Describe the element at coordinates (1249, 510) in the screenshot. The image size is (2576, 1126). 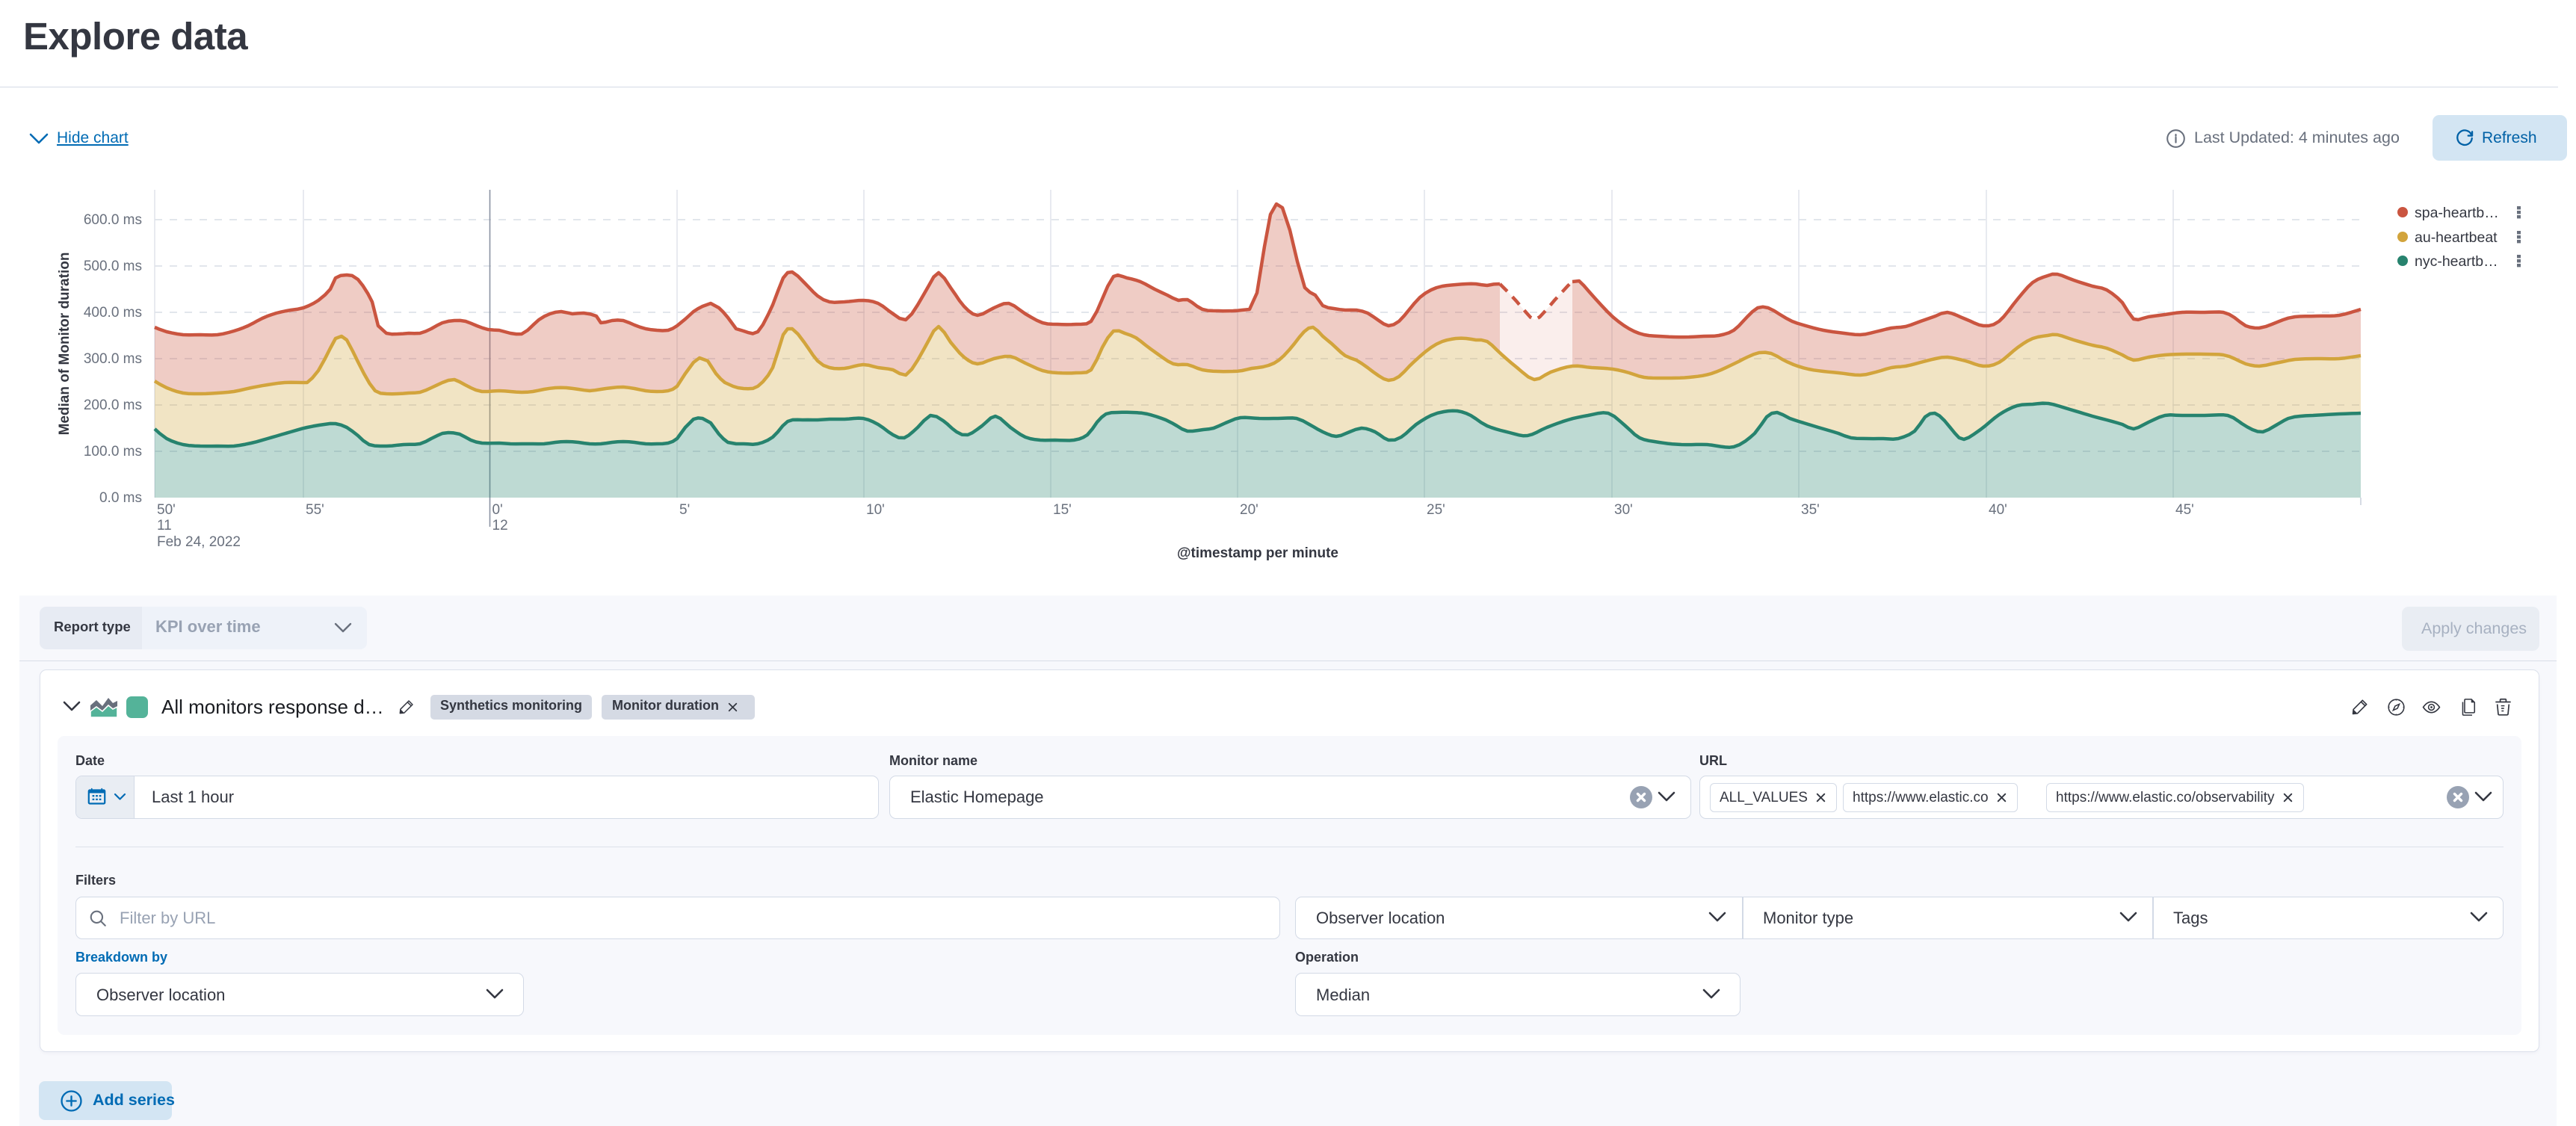
I see `svg-text: 20'` at that location.